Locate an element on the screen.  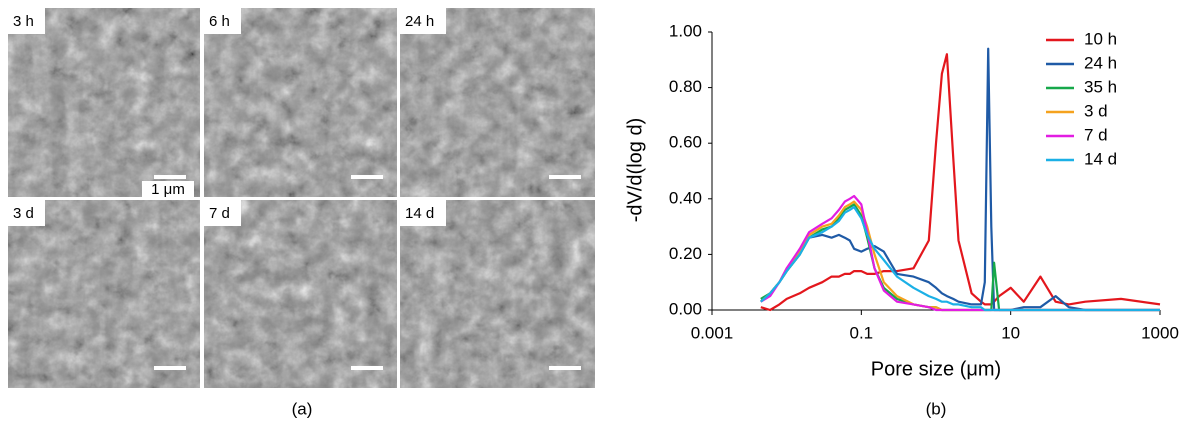
scale-label-box is located at coordinates (168, 190).